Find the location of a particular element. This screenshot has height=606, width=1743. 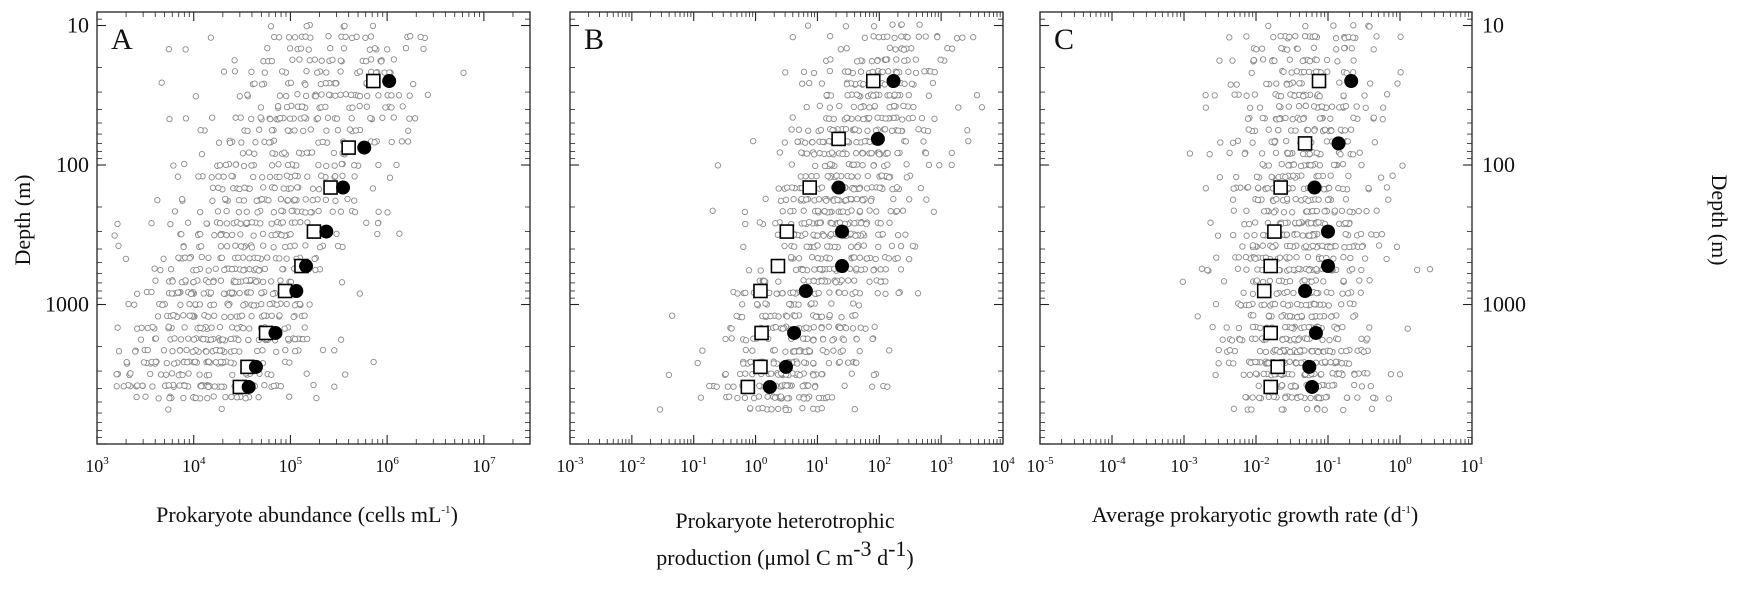

x-axis-label: Prokaryote abundance (cells mL-1) is located at coordinates (307, 514).